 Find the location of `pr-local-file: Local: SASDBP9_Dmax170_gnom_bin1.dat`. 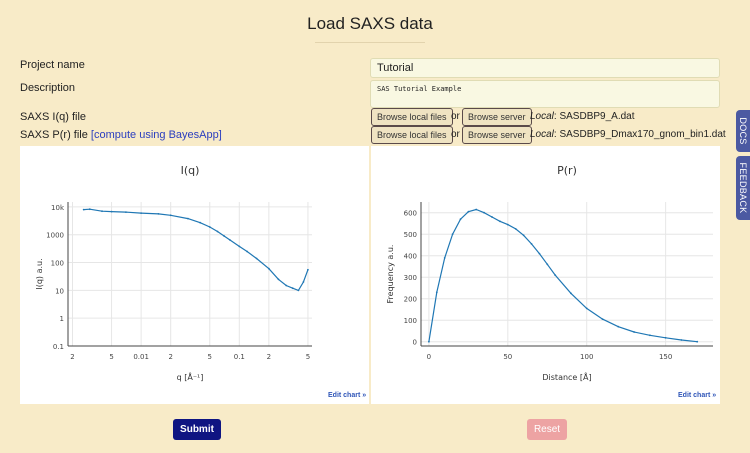

pr-local-file: Local: SASDBP9_Dmax170_gnom_bin1.dat is located at coordinates (628, 134).